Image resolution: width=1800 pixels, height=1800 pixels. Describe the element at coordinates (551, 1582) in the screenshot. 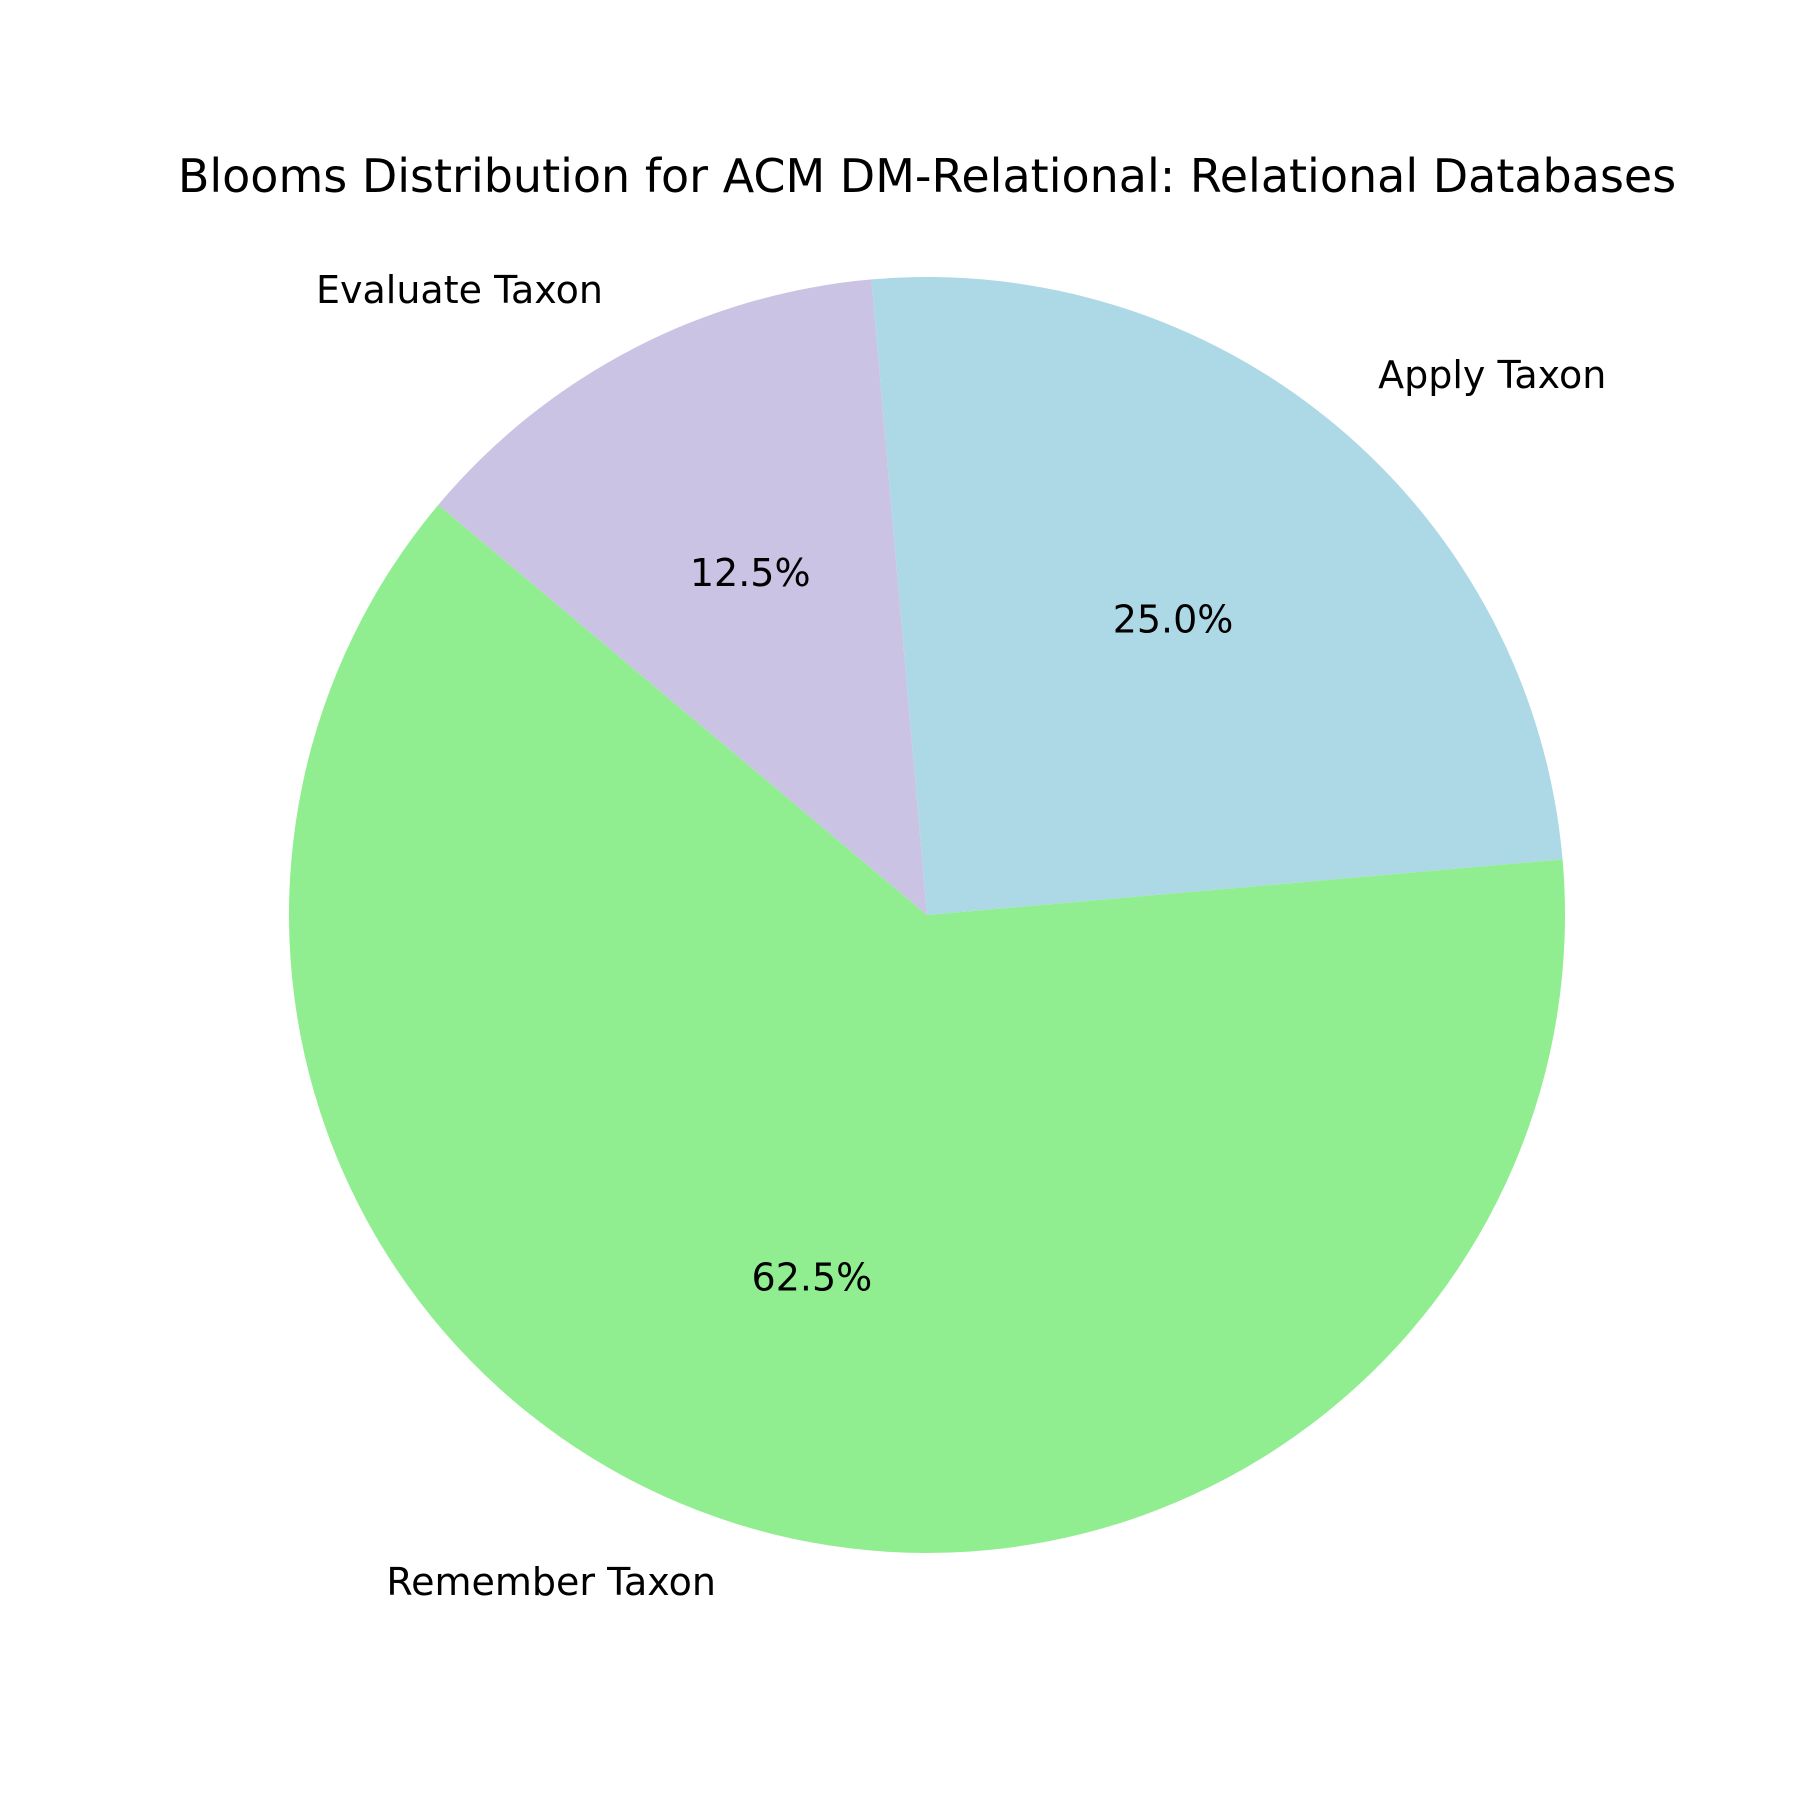

I see `slice-label-remember-taxon: Remember Taxon` at that location.